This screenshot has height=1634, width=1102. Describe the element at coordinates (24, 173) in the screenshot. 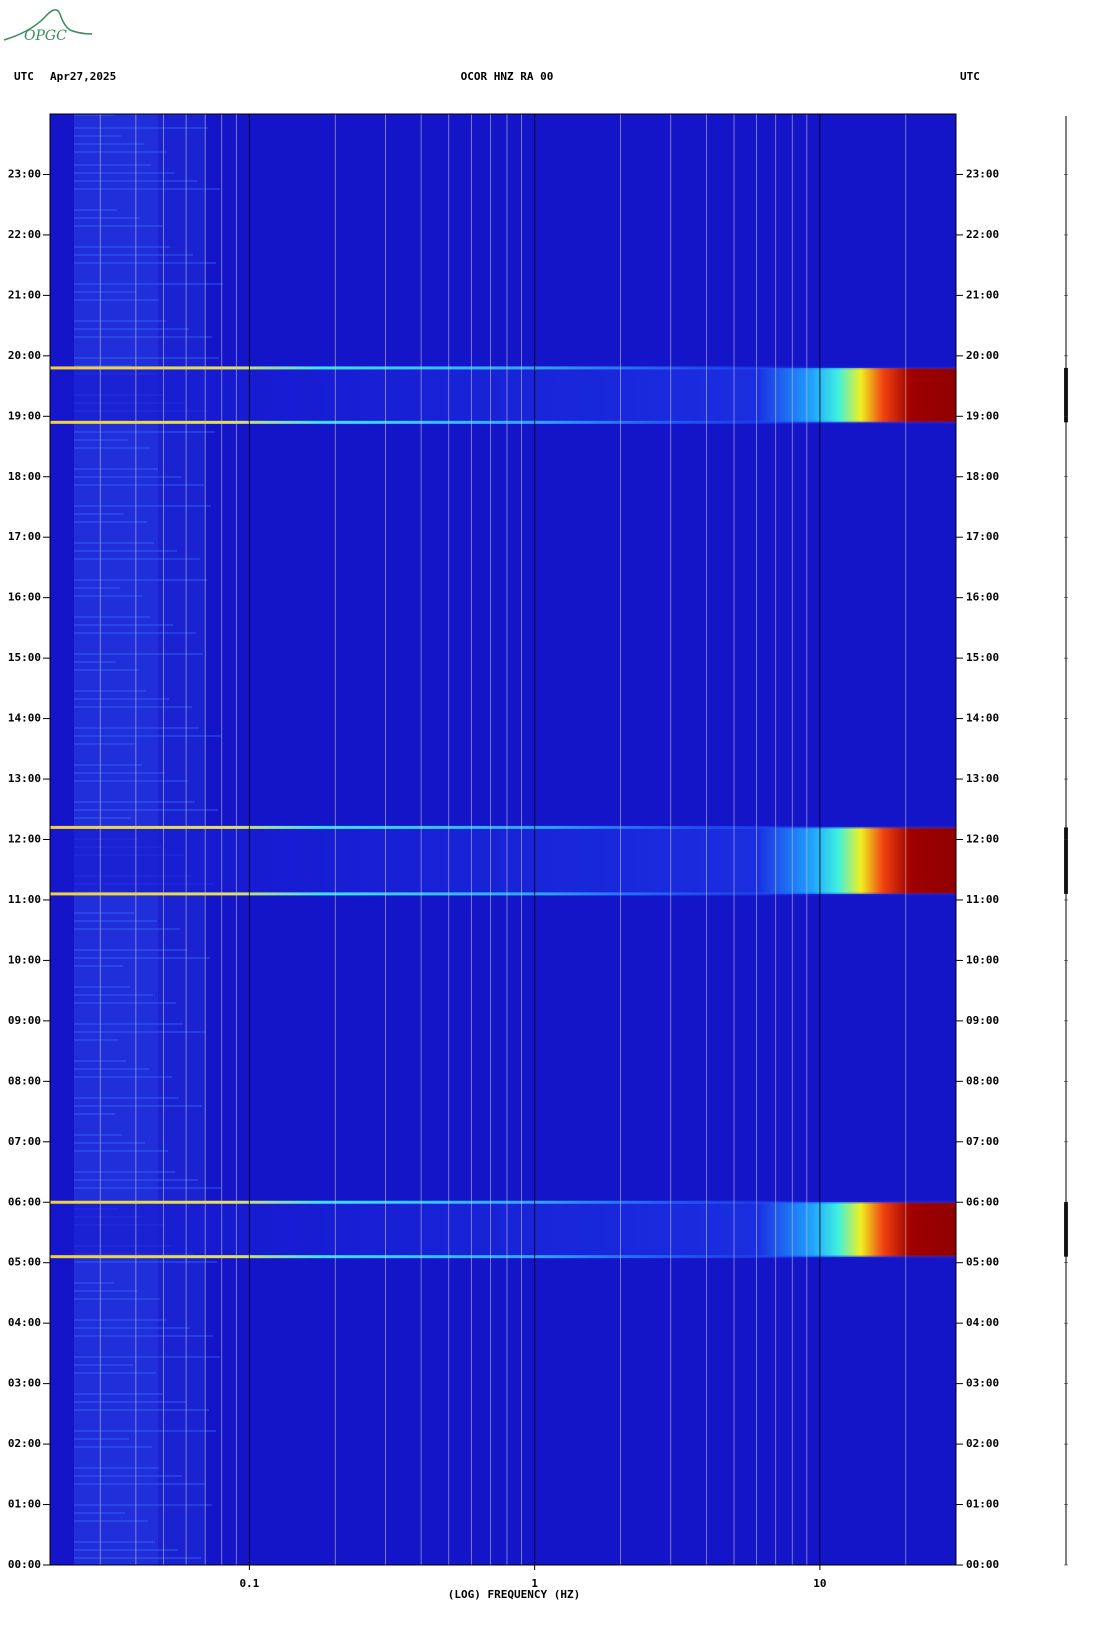

I see `y-tick-label-left: 23:00` at that location.